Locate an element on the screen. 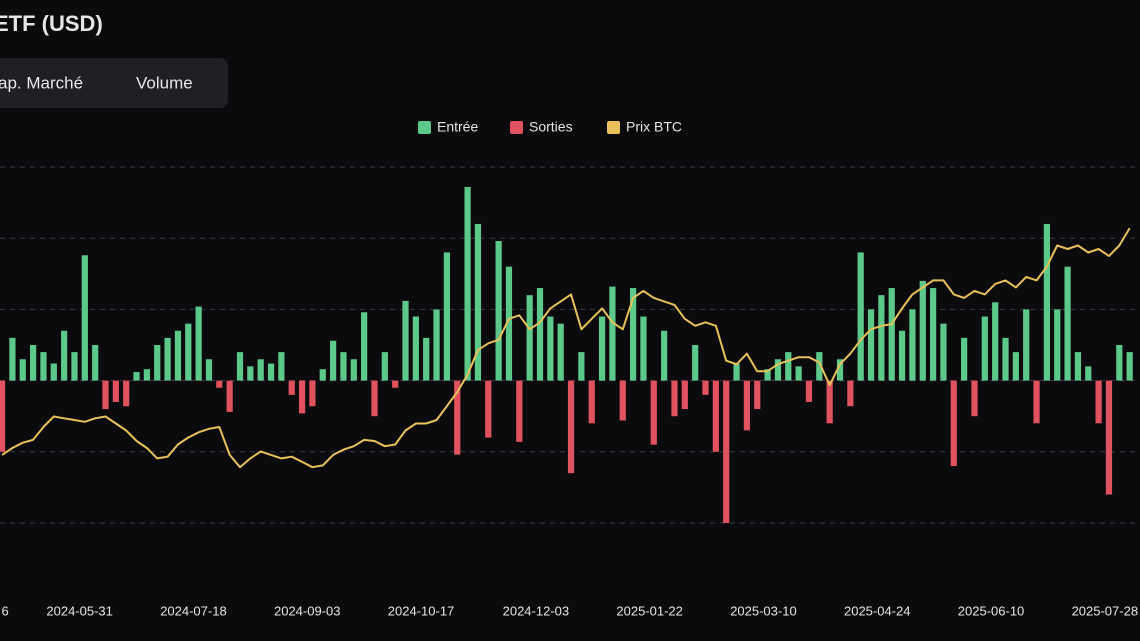  legend-label: Entrée is located at coordinates (457, 127).